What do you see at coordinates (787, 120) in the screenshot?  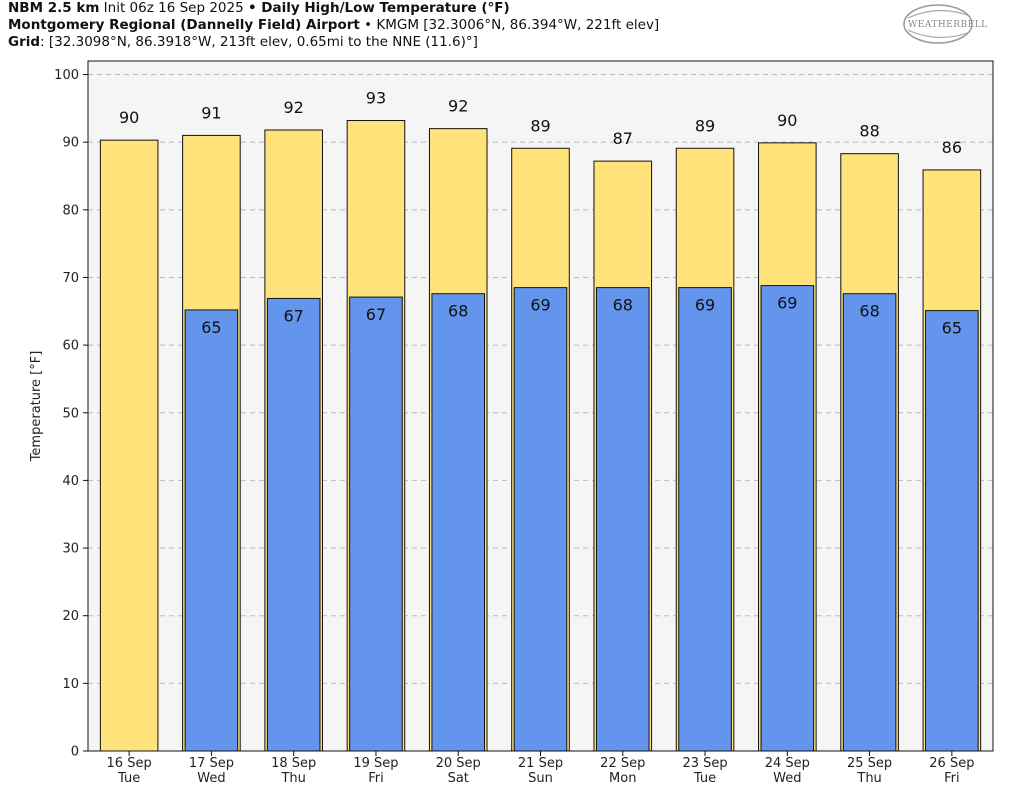 I see `high-label-24-sep: 90` at bounding box center [787, 120].